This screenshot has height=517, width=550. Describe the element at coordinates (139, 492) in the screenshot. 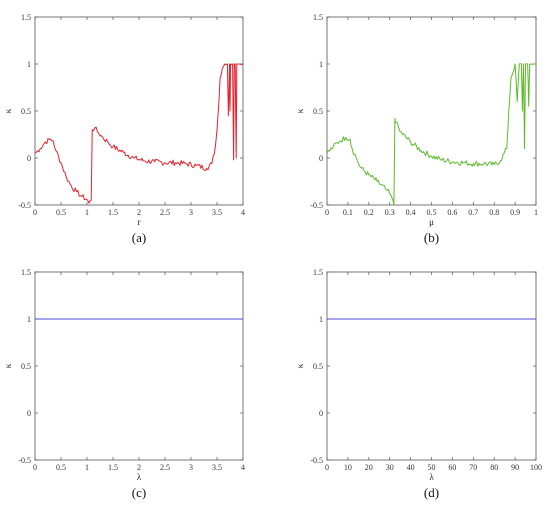

I see `panel-caption: (c)` at that location.